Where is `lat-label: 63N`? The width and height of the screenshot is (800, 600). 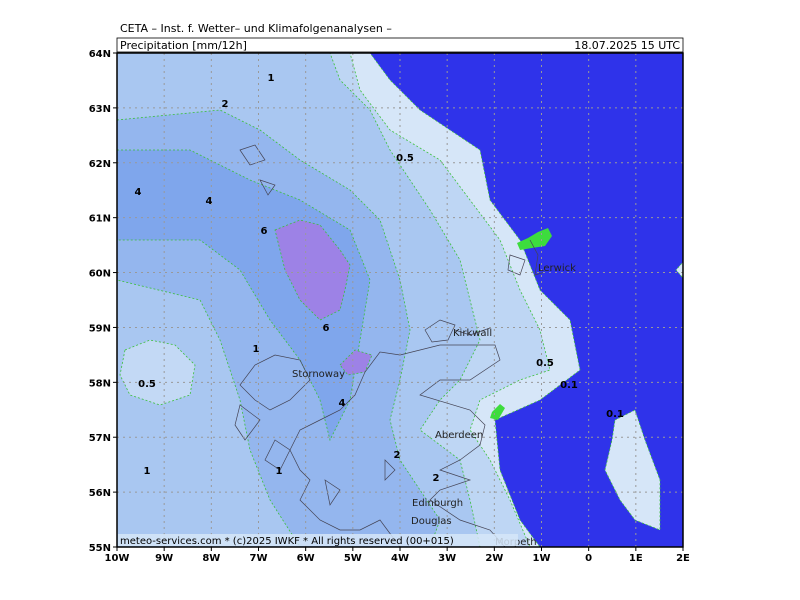 lat-label: 63N is located at coordinates (100, 109).